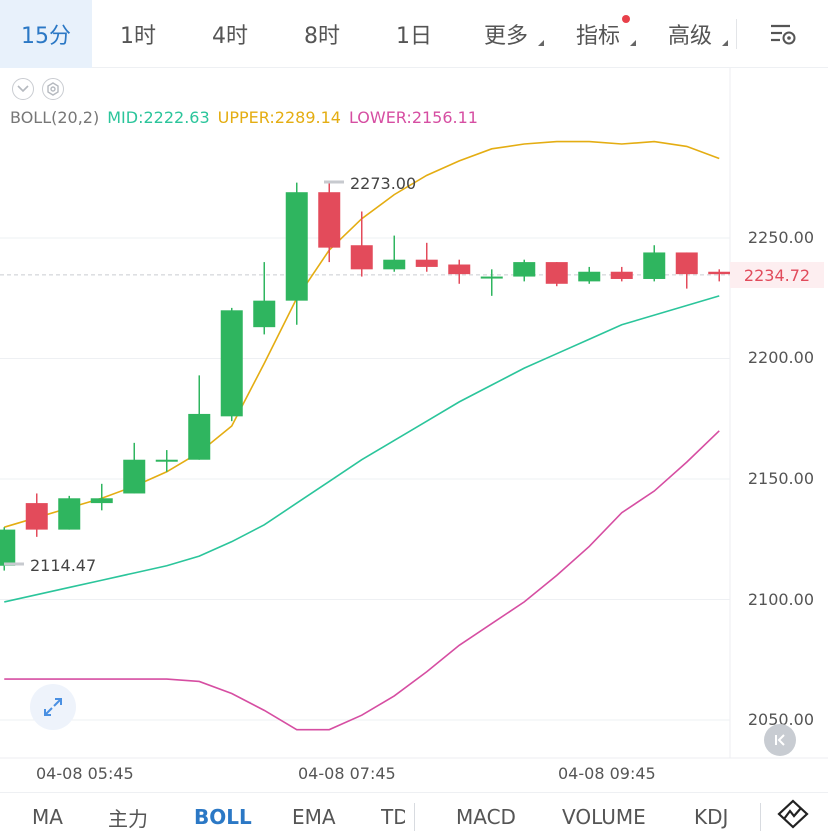  What do you see at coordinates (53, 89) in the screenshot?
I see `indicator-settings-icon` at bounding box center [53, 89].